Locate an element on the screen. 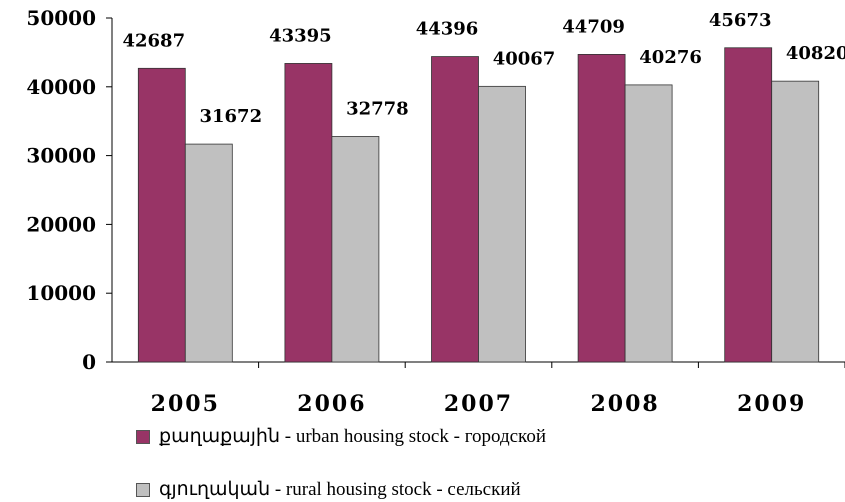 The width and height of the screenshot is (845, 502). bar-rural-2009 is located at coordinates (795, 221).